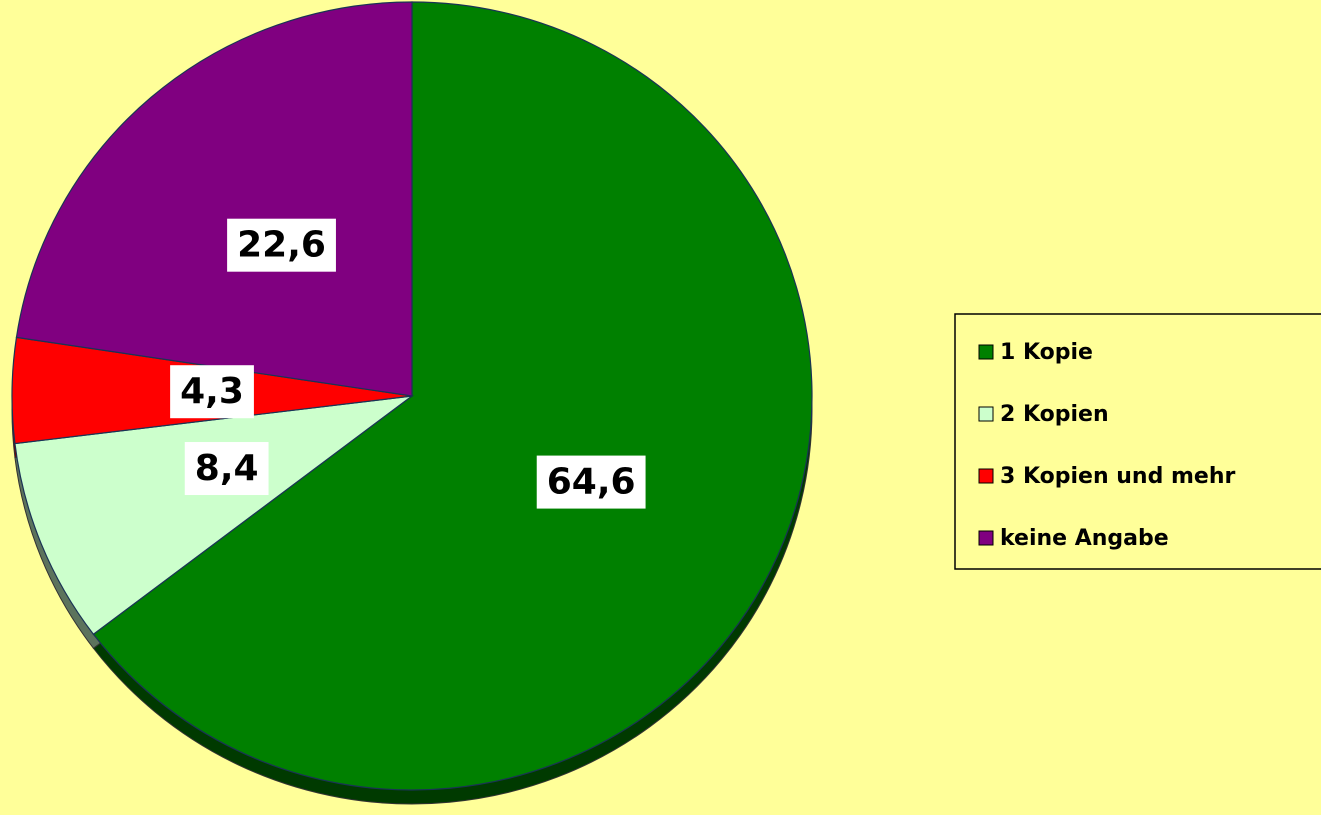  I want to click on legend-label: keine Angabe, so click(1084, 538).